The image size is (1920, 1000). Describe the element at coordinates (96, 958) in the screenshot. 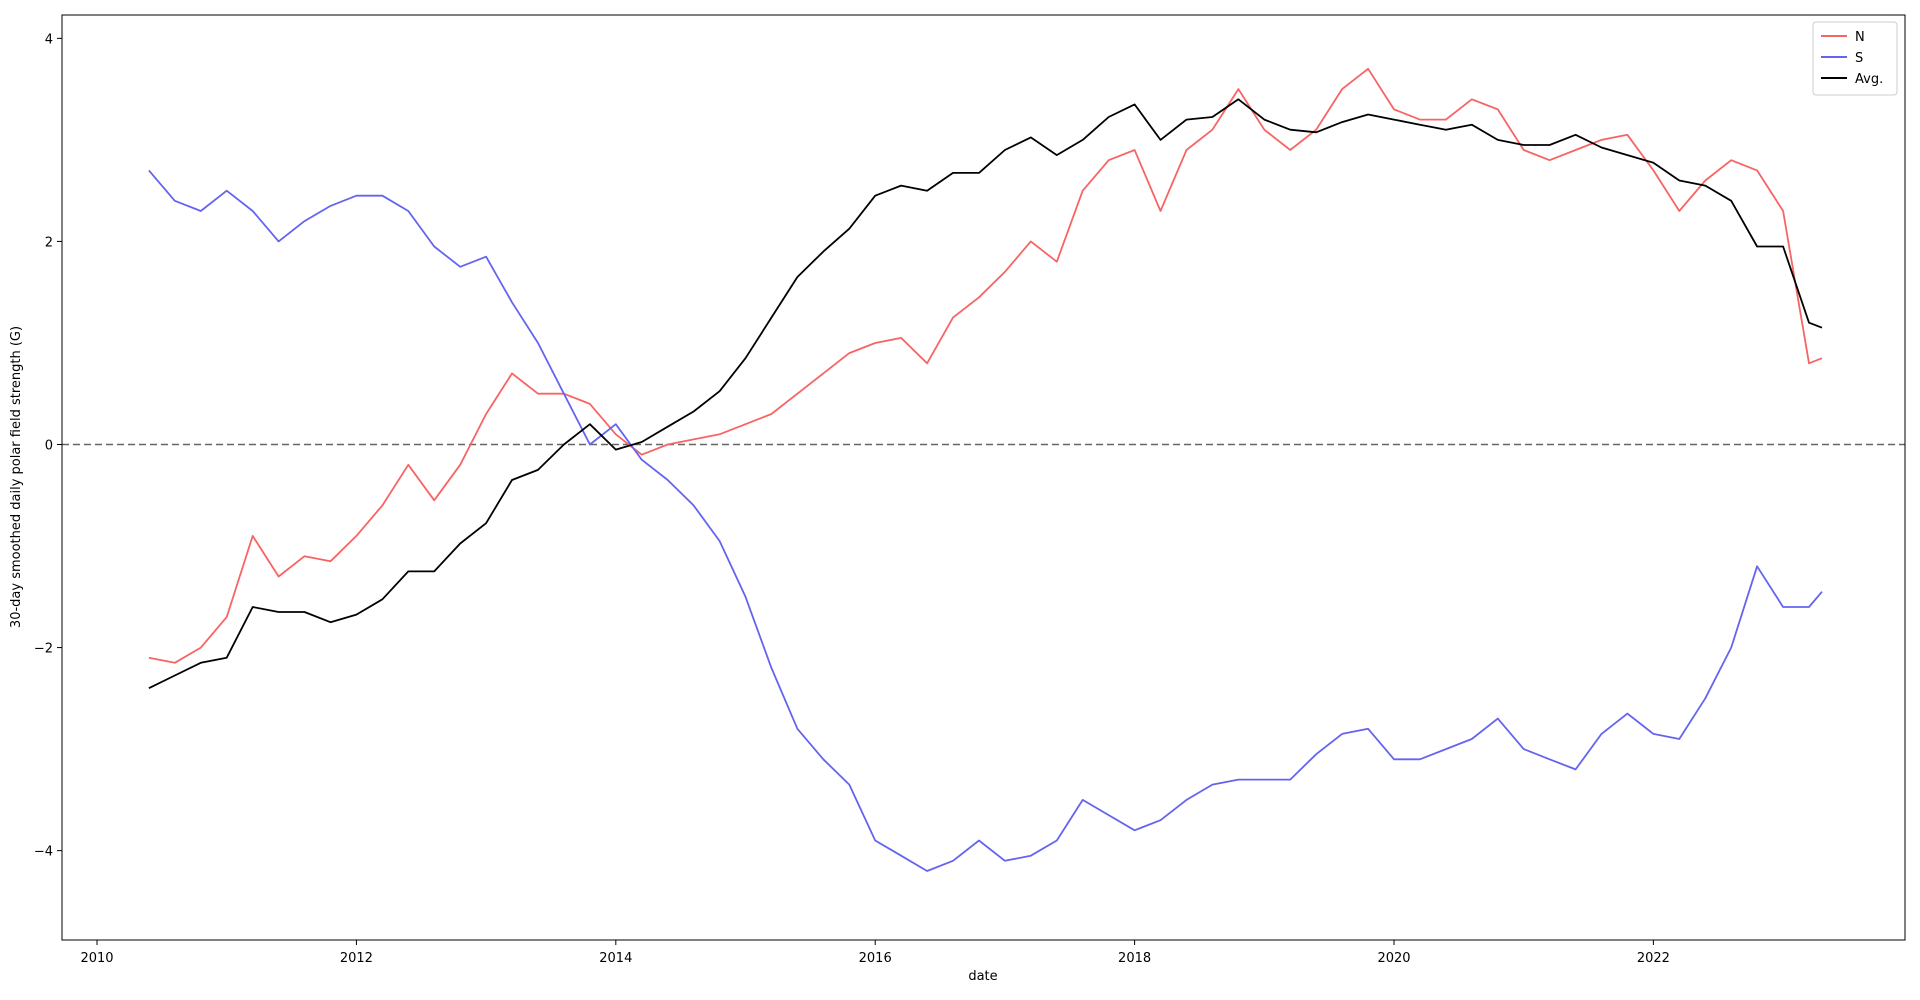

I see `x-tick-label: 2010` at that location.